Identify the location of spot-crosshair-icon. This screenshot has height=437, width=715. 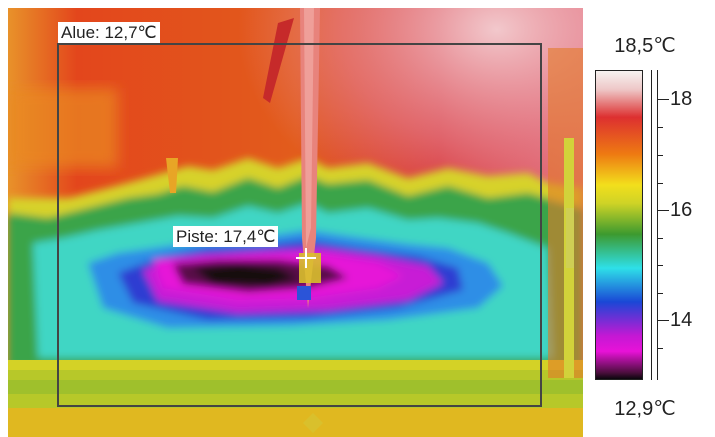
(306, 258).